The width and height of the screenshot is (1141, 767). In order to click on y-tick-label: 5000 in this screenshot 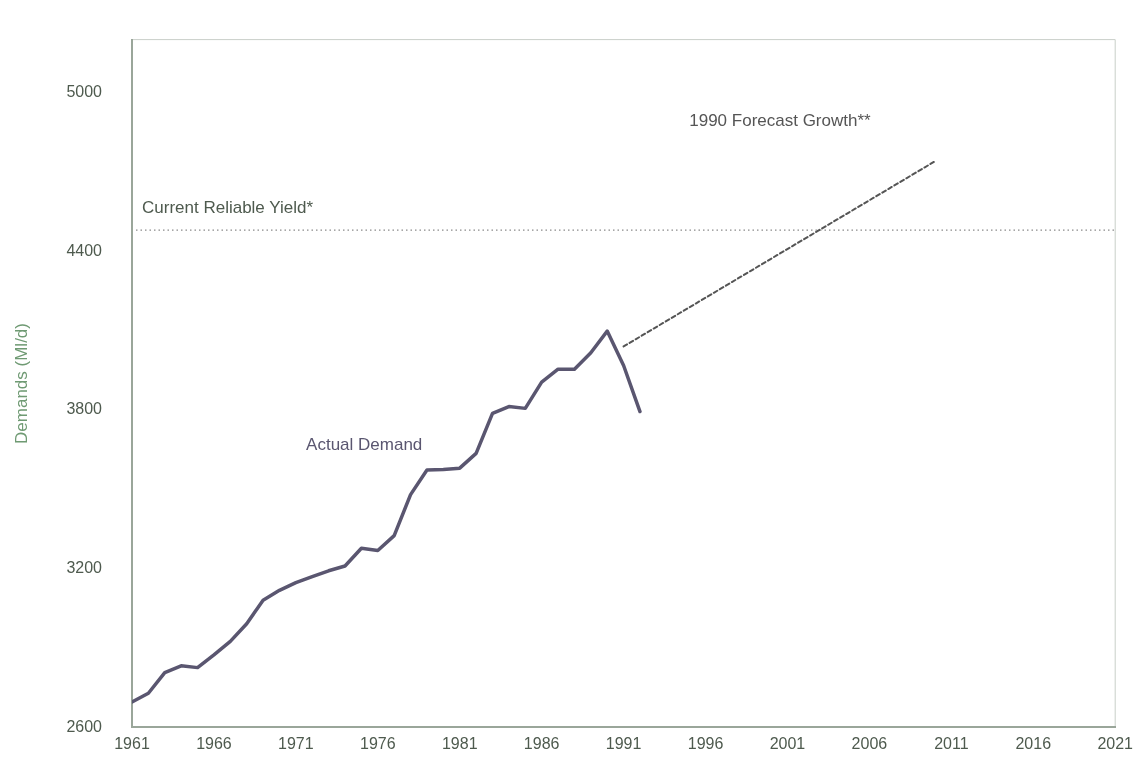, I will do `click(84, 91)`.